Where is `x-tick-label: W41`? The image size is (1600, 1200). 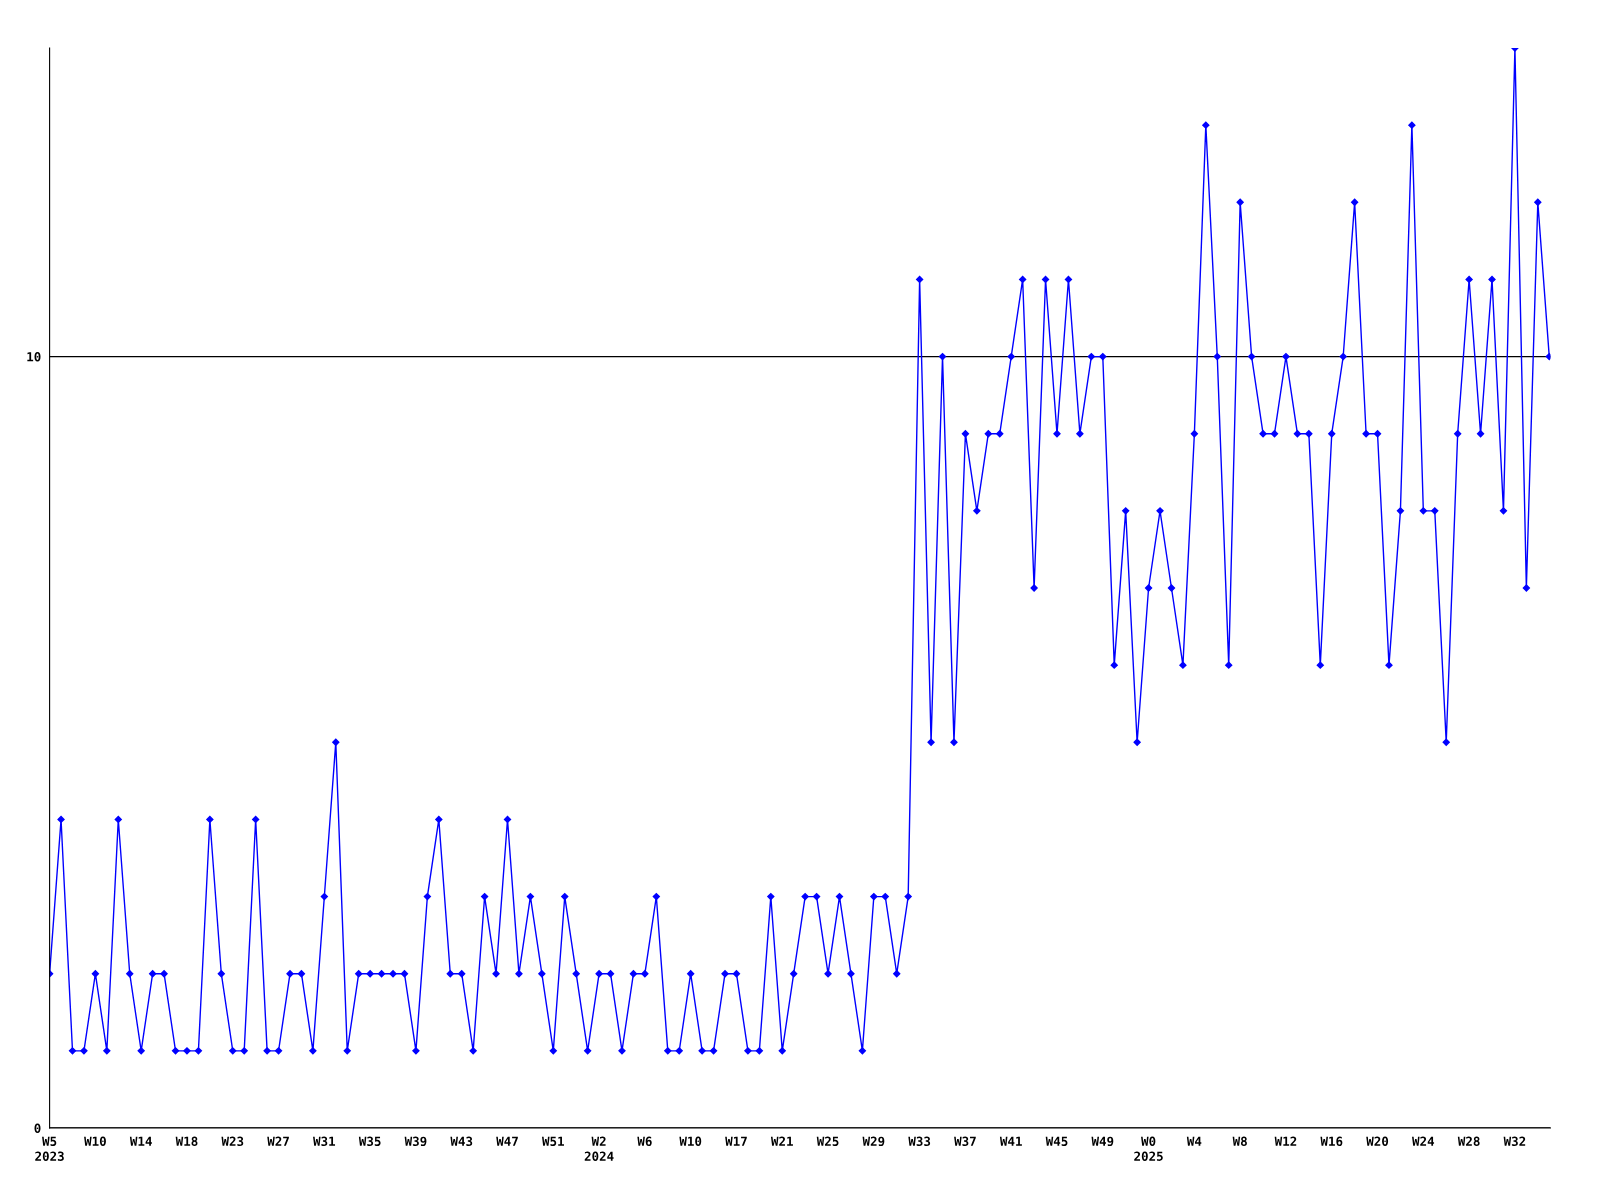 x-tick-label: W41 is located at coordinates (1010, 1141).